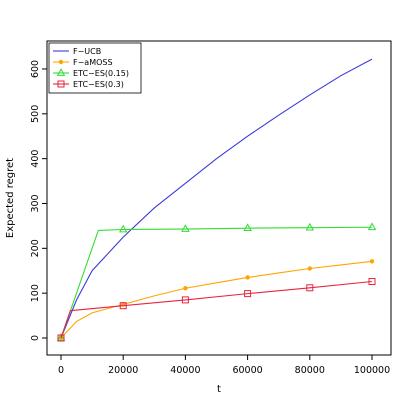  Describe the element at coordinates (61, 370) in the screenshot. I see `x-tick-label: 0` at that location.